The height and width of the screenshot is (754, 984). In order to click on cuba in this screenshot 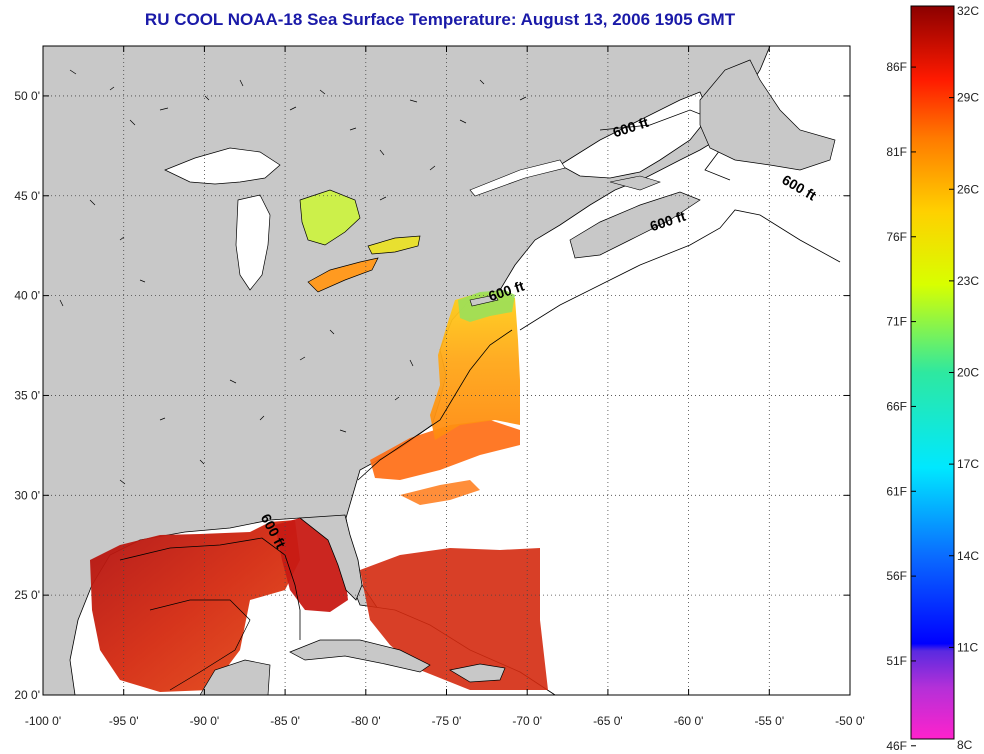, I will do `click(360, 656)`.